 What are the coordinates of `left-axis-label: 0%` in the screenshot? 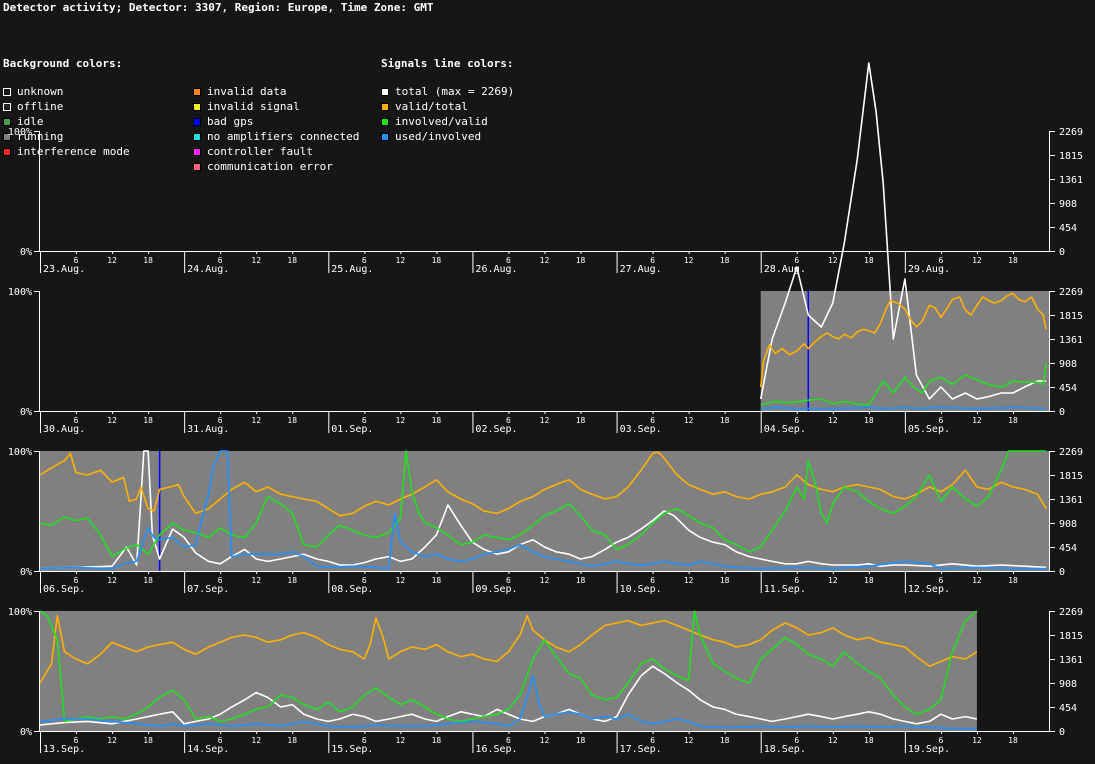 It's located at (26, 252).